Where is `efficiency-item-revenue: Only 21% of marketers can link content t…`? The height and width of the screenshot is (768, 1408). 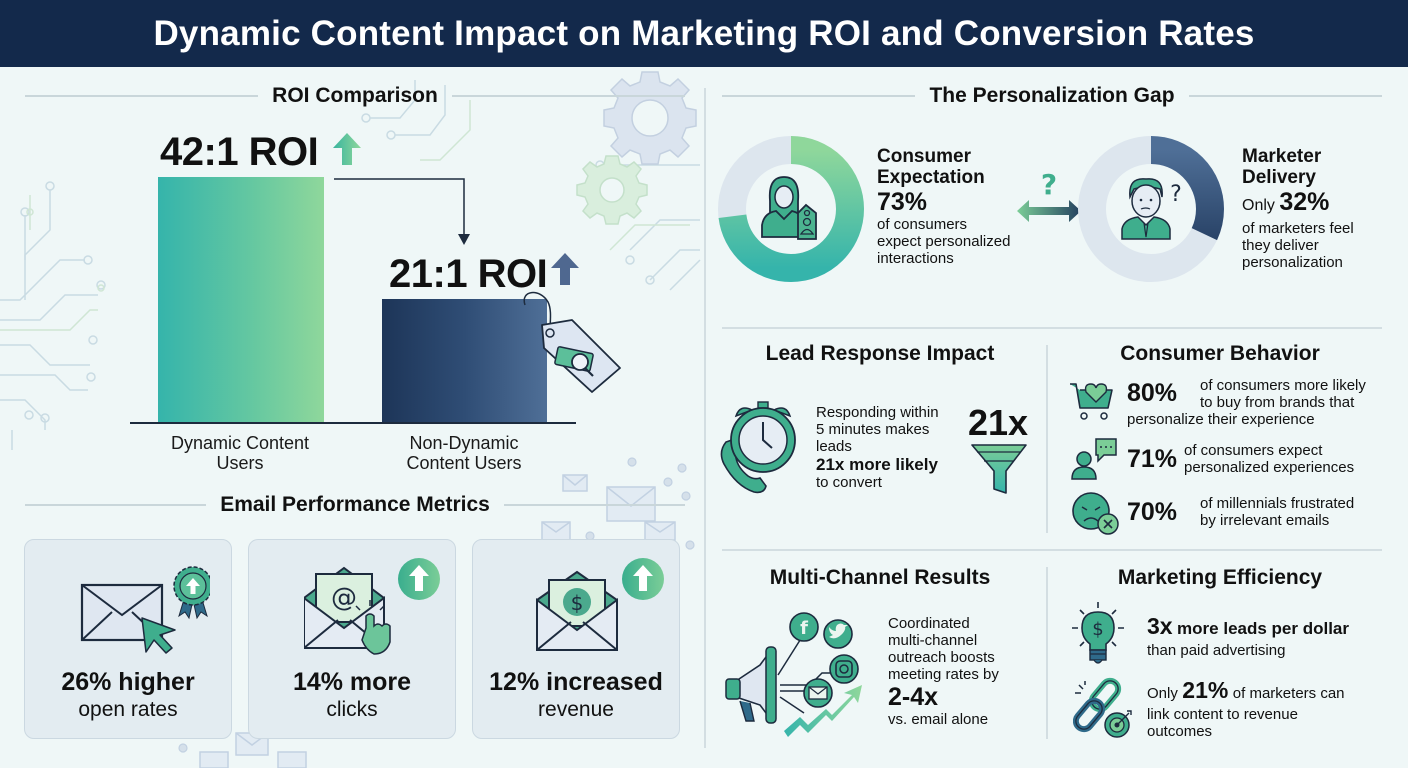
efficiency-item-revenue: Only 21% of marketers can link content t… is located at coordinates (1246, 709).